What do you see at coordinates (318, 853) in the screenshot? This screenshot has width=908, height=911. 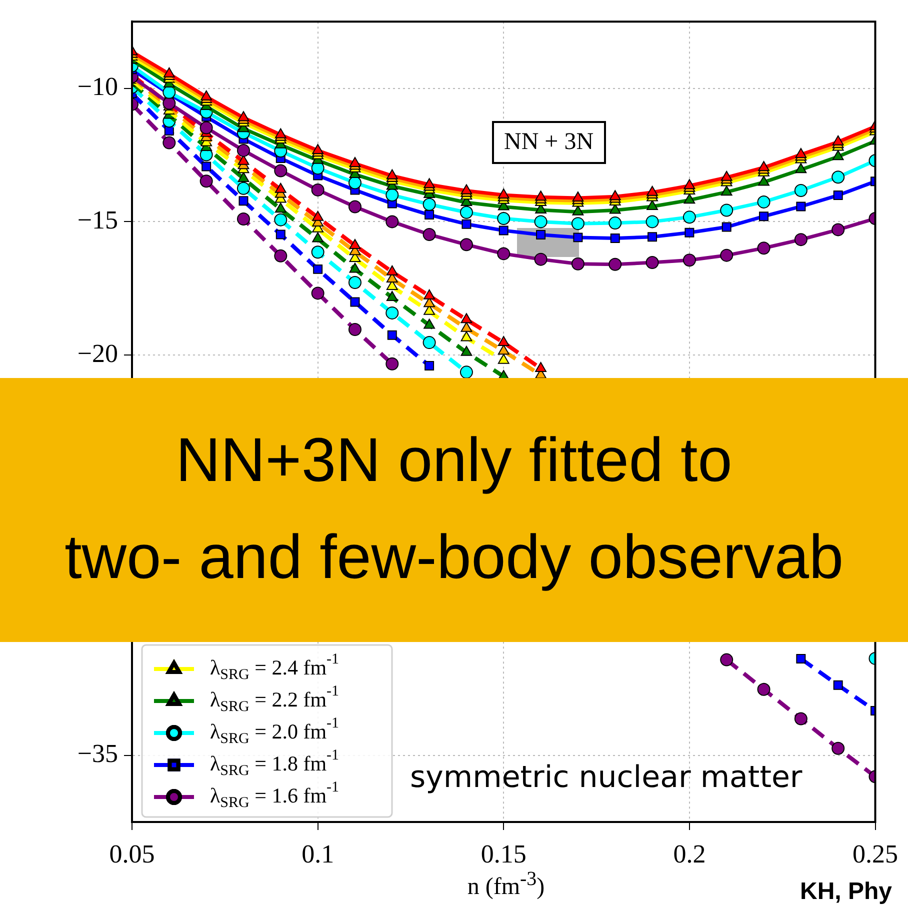 I see `x-tick-label: 0.1` at bounding box center [318, 853].